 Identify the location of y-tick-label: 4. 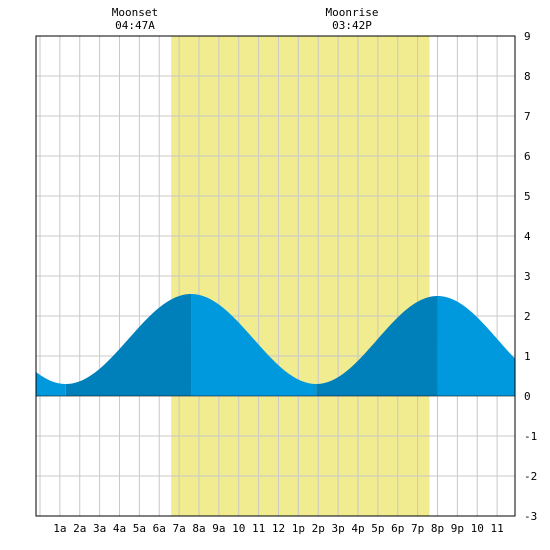
(527, 236).